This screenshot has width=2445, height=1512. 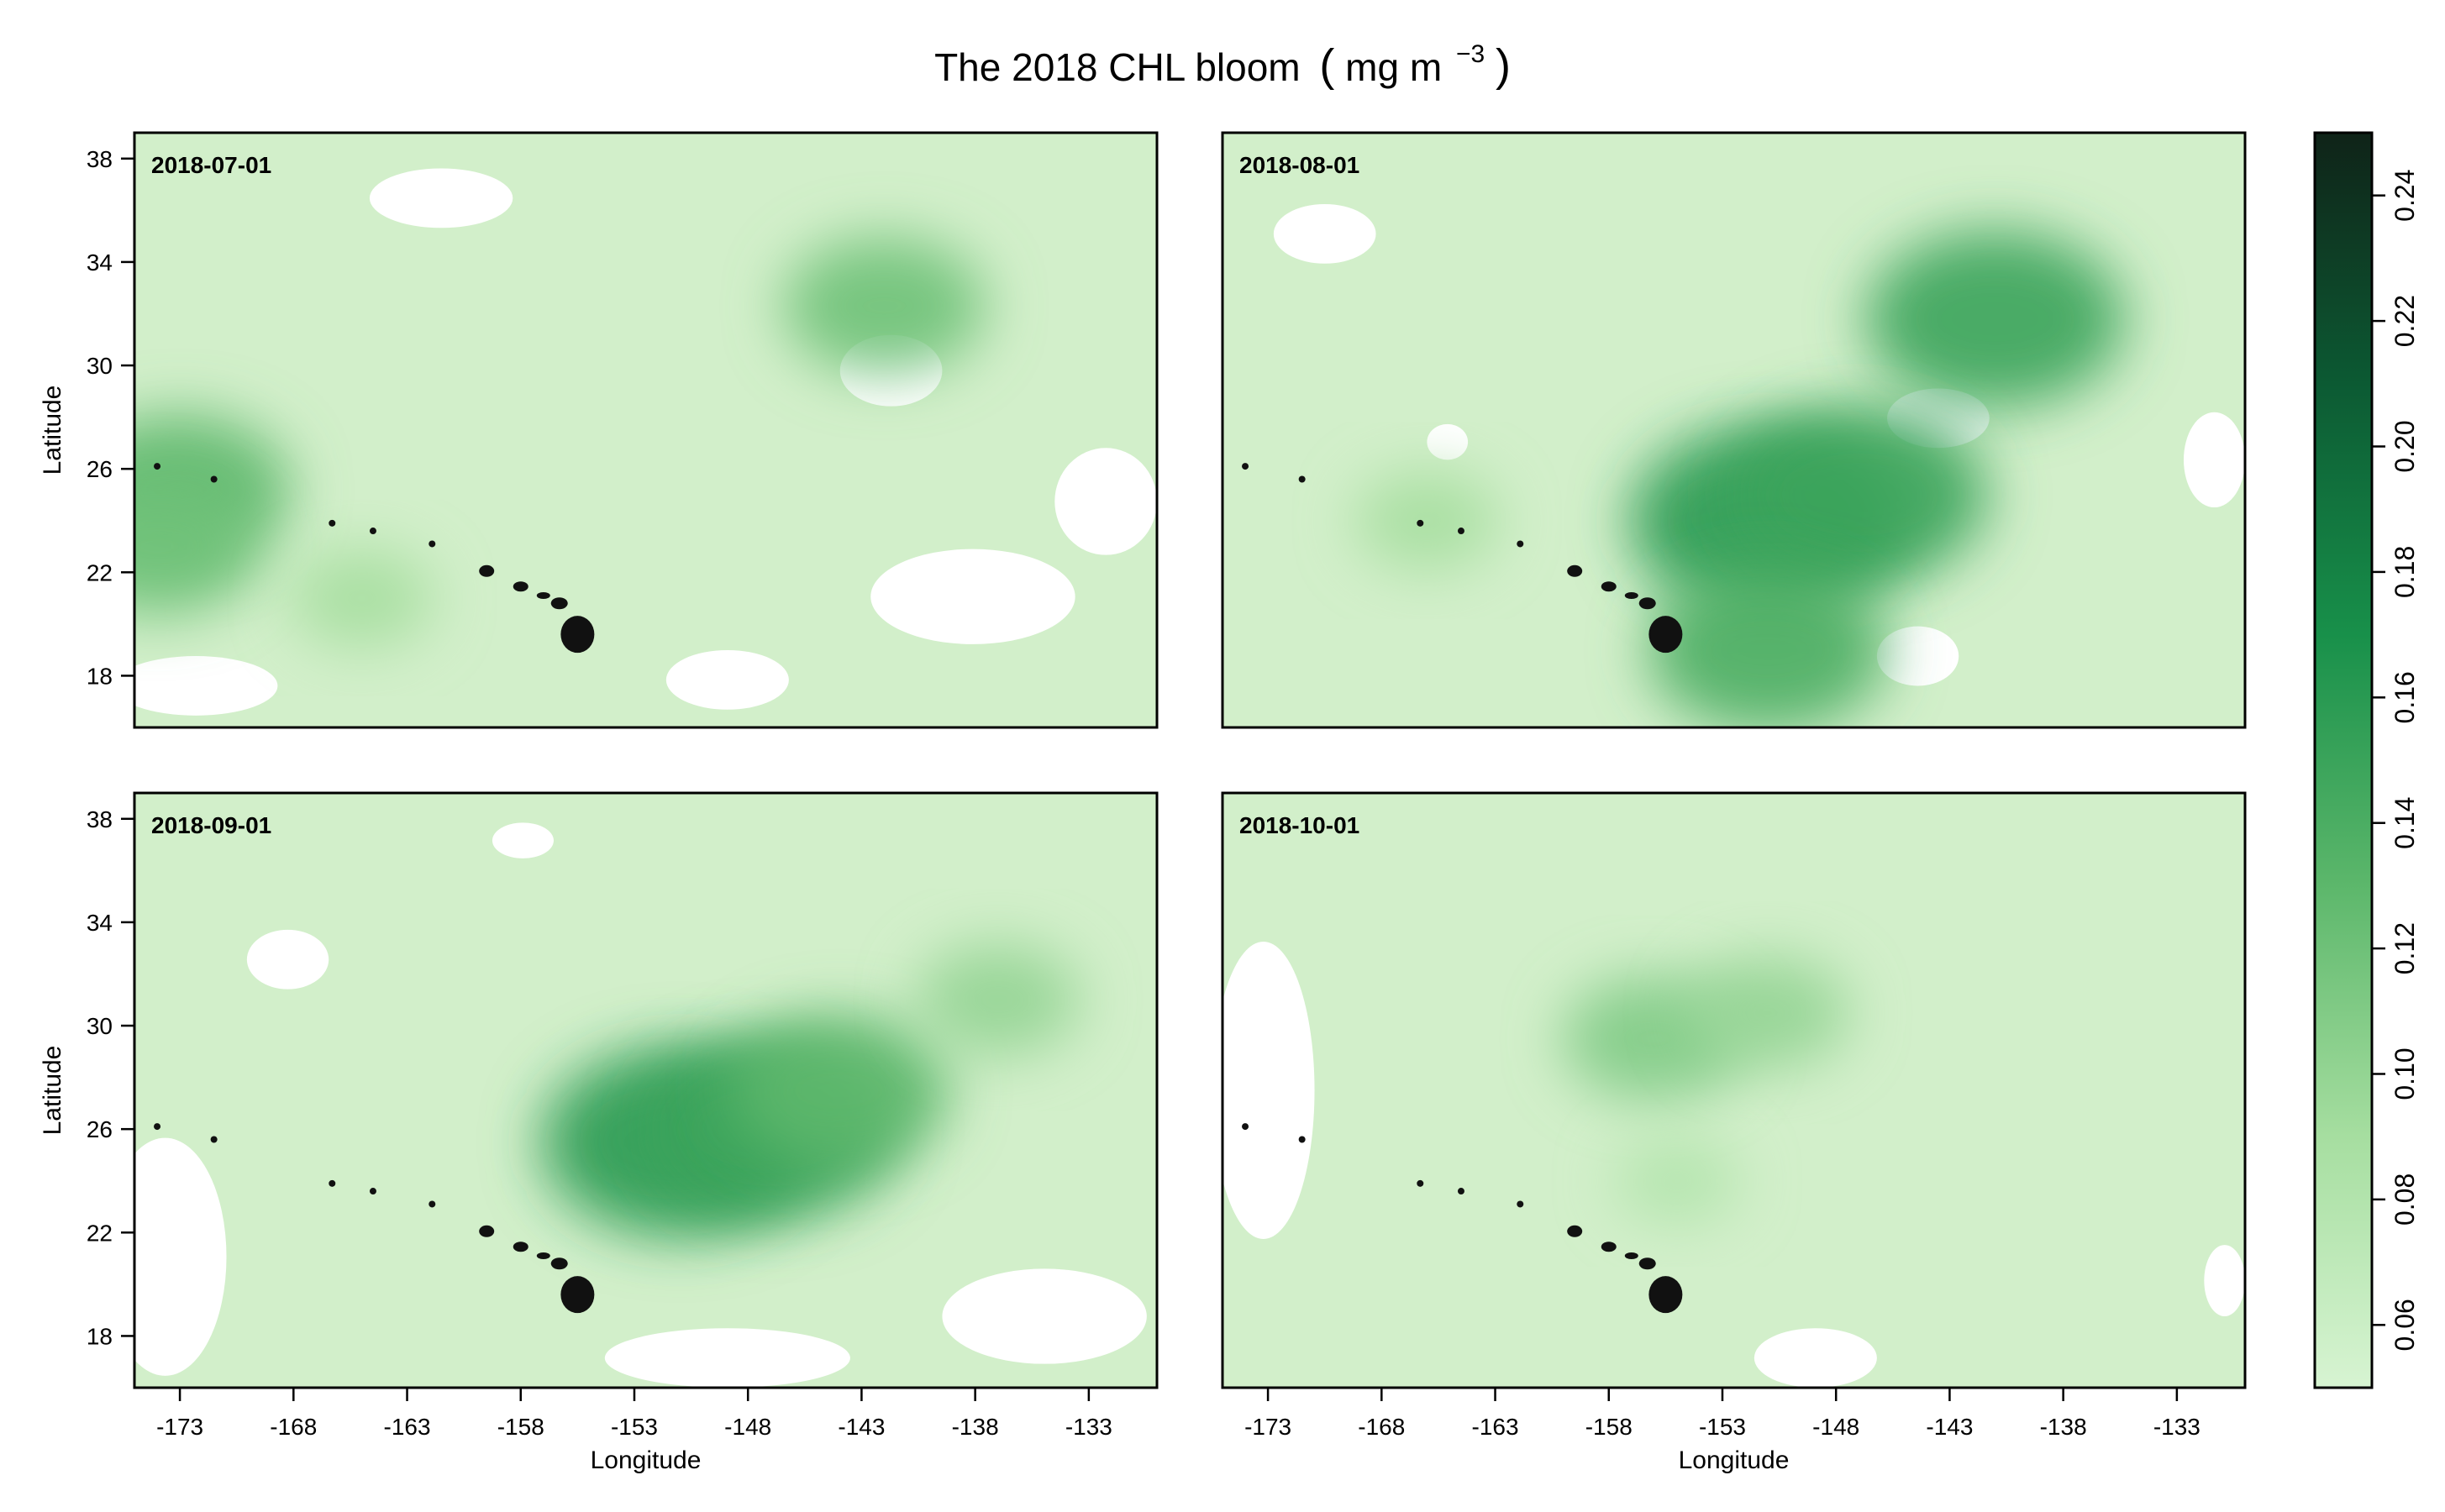 I want to click on colorbar-tick-label: 0.12, so click(x=2405, y=948).